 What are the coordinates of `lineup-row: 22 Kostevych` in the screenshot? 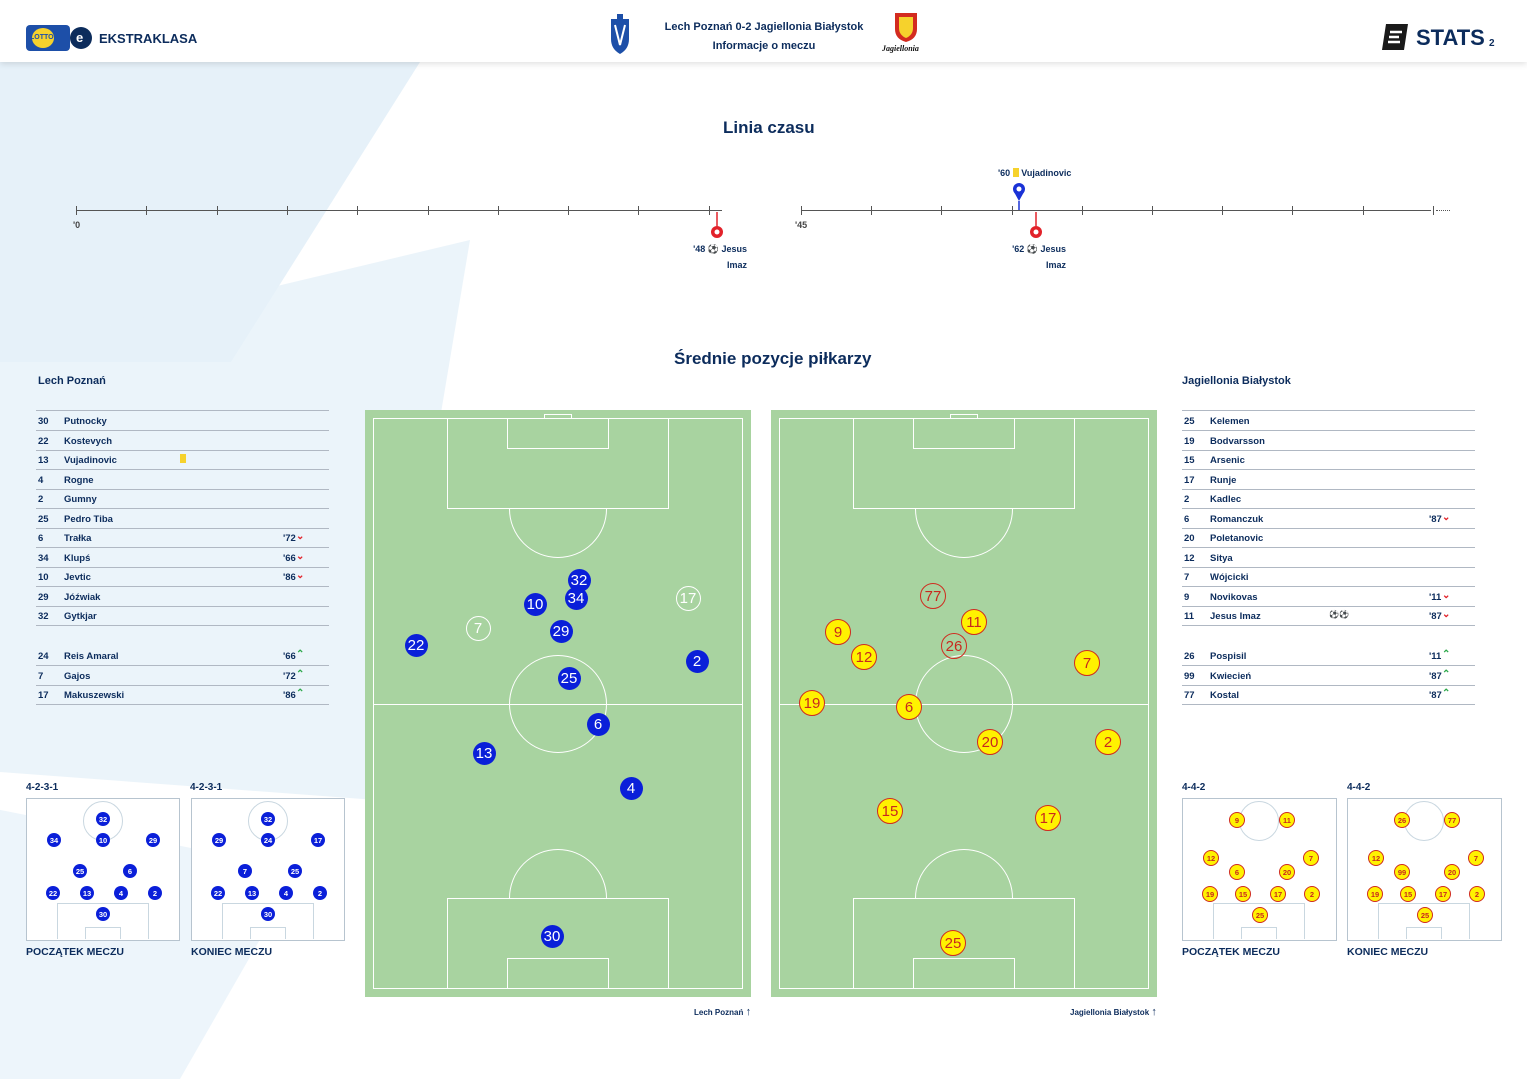 It's located at (182, 441).